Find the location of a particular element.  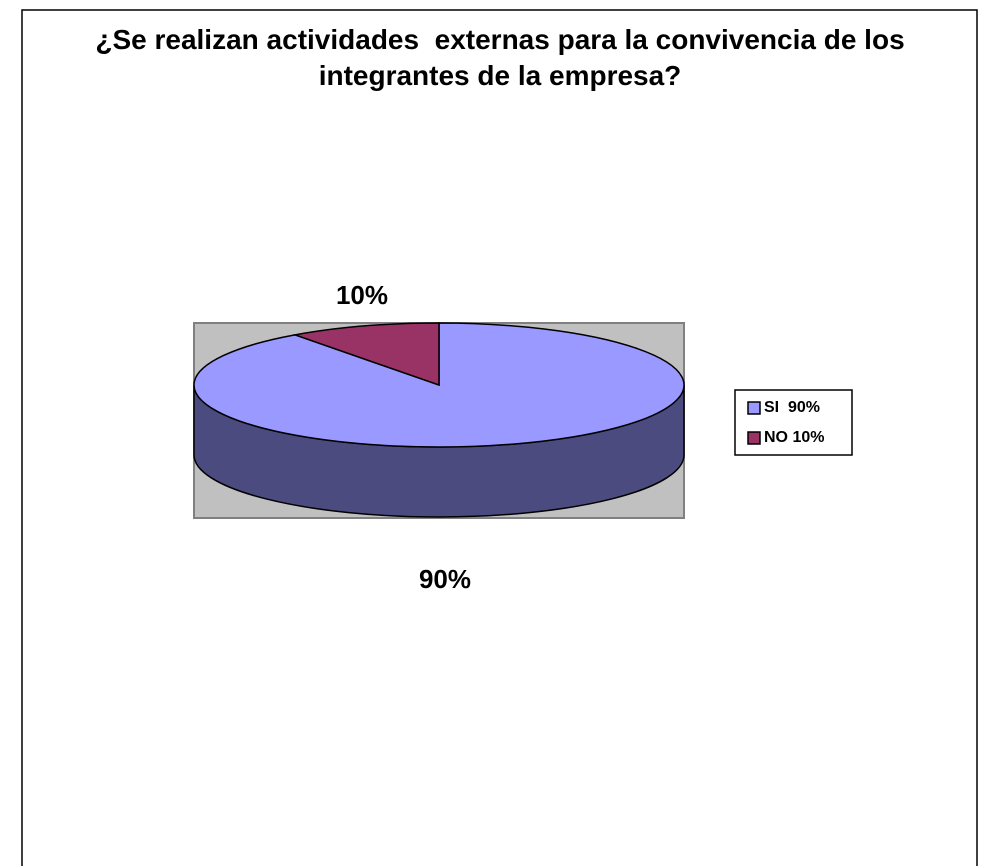

data-label: 90% is located at coordinates (445, 579).